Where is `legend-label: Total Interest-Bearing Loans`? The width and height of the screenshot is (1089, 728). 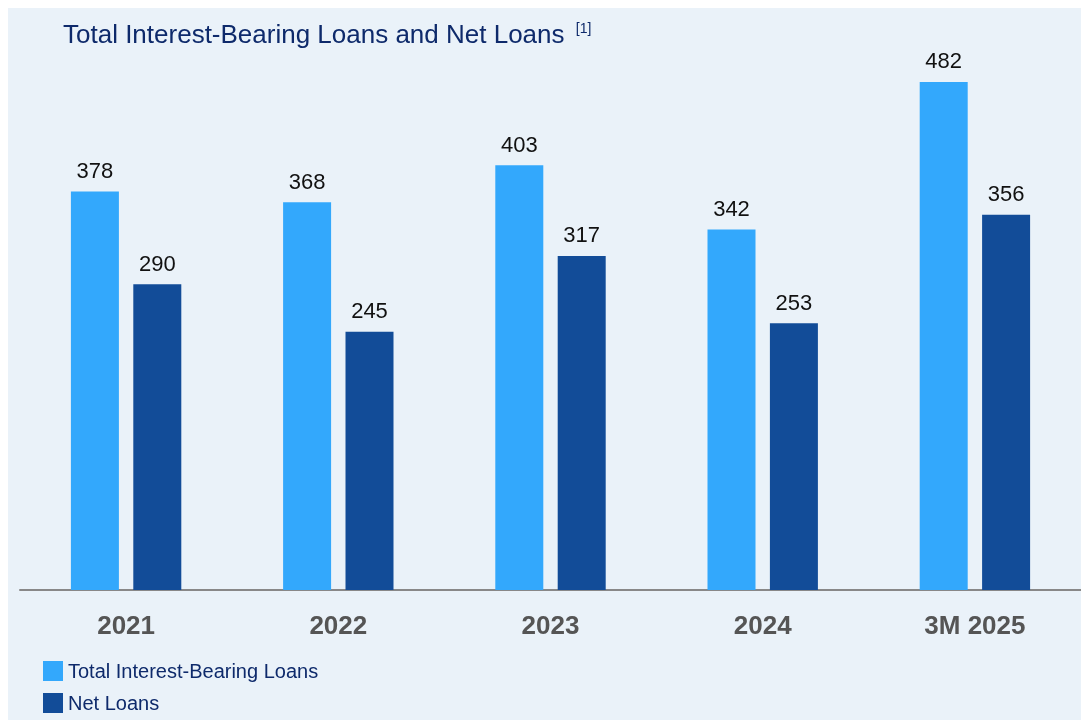
legend-label: Total Interest-Bearing Loans is located at coordinates (193, 671).